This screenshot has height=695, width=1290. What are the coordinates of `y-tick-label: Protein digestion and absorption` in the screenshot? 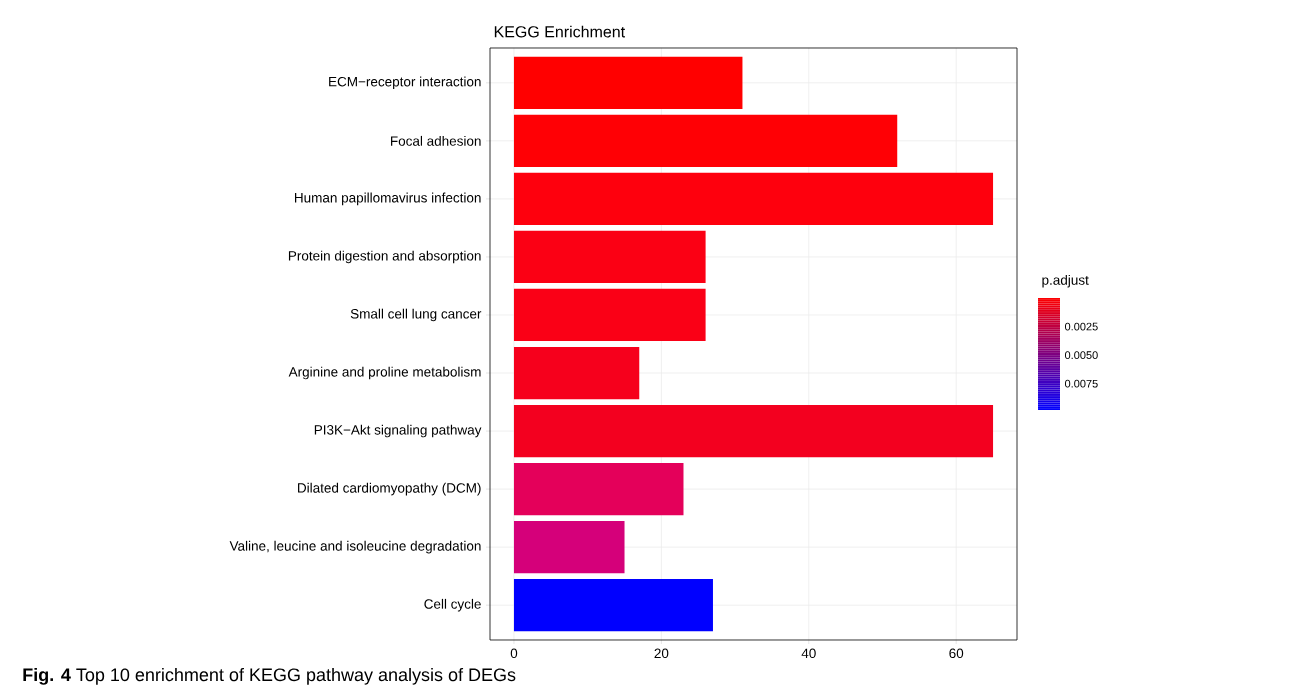 It's located at (384, 257).